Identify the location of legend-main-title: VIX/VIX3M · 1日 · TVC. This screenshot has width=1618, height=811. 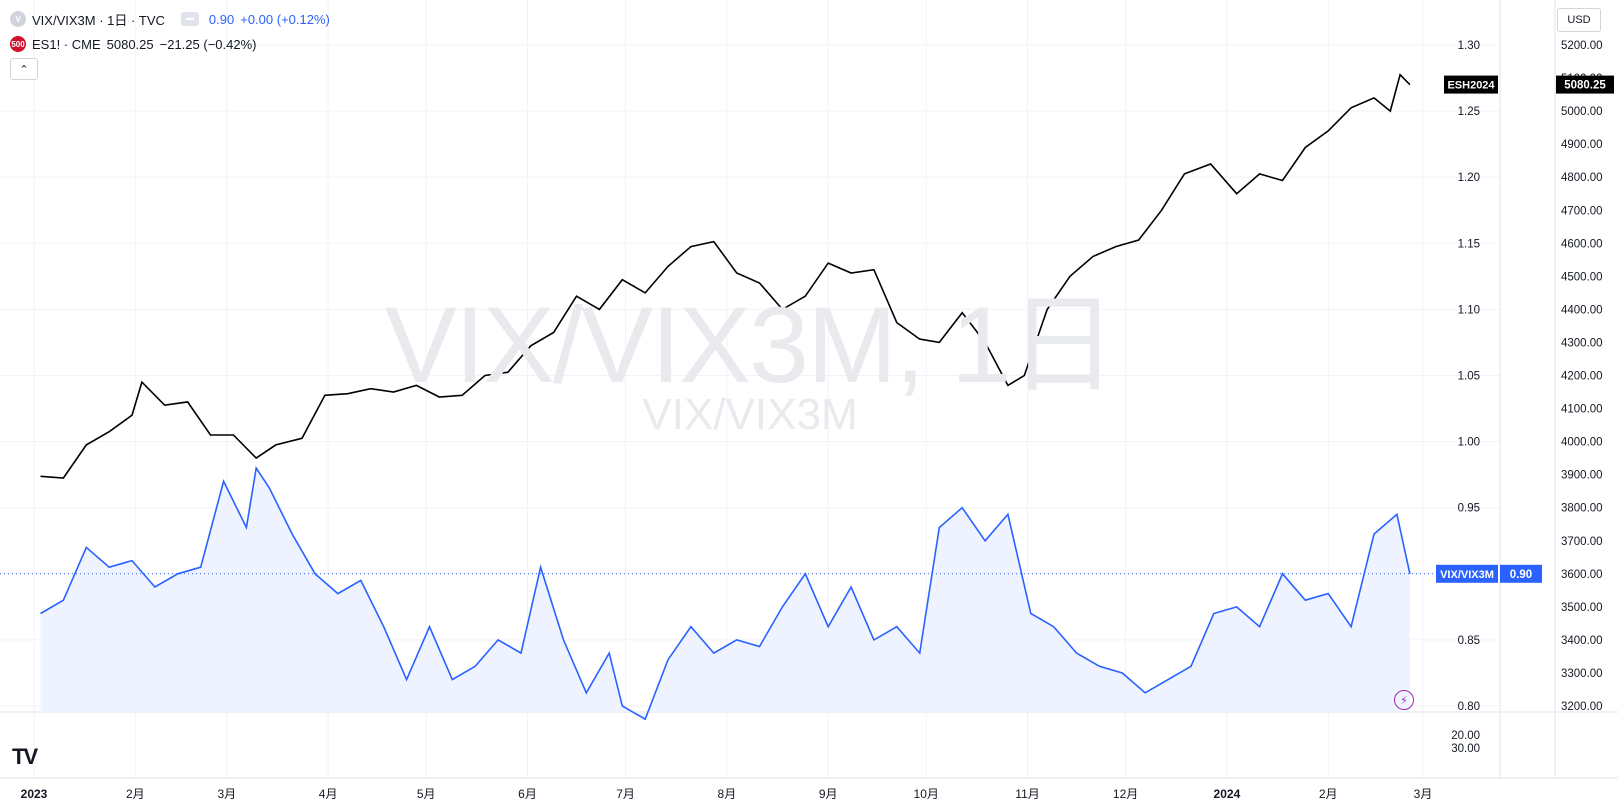
(98, 20).